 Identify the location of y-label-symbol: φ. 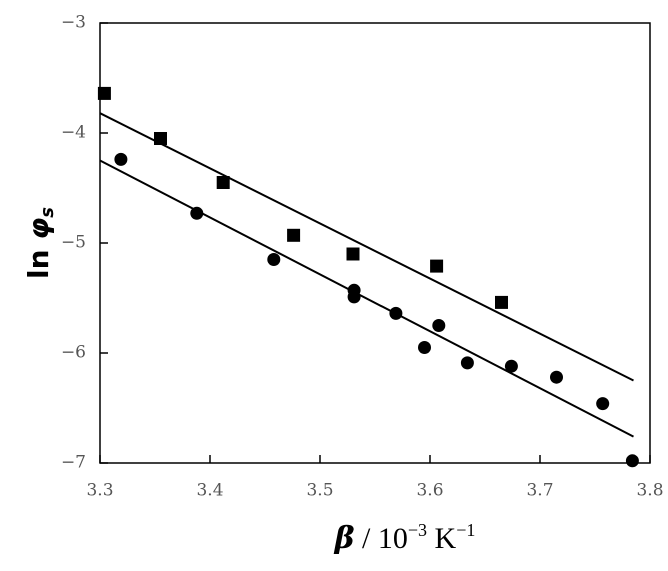
(38, 229).